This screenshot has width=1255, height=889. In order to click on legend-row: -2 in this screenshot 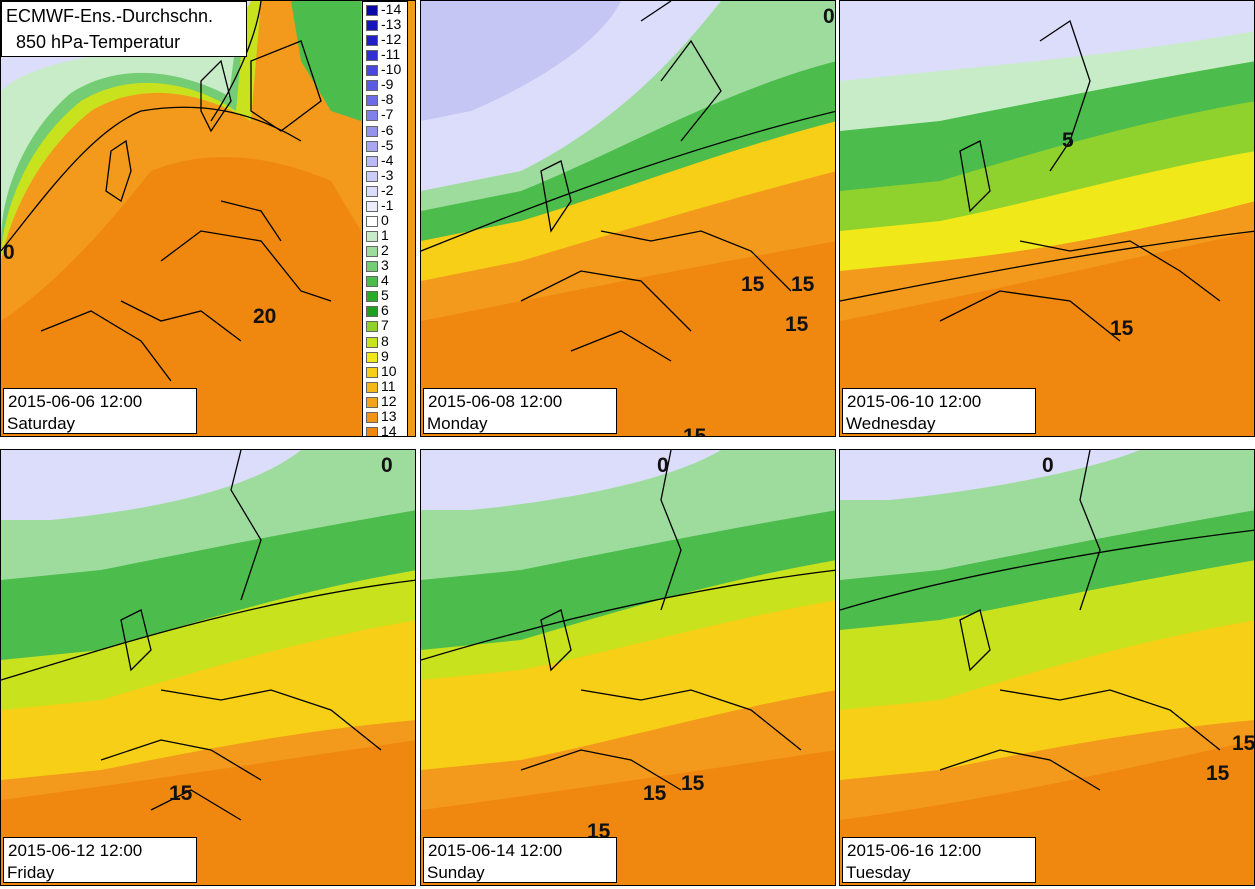, I will do `click(386, 189)`.